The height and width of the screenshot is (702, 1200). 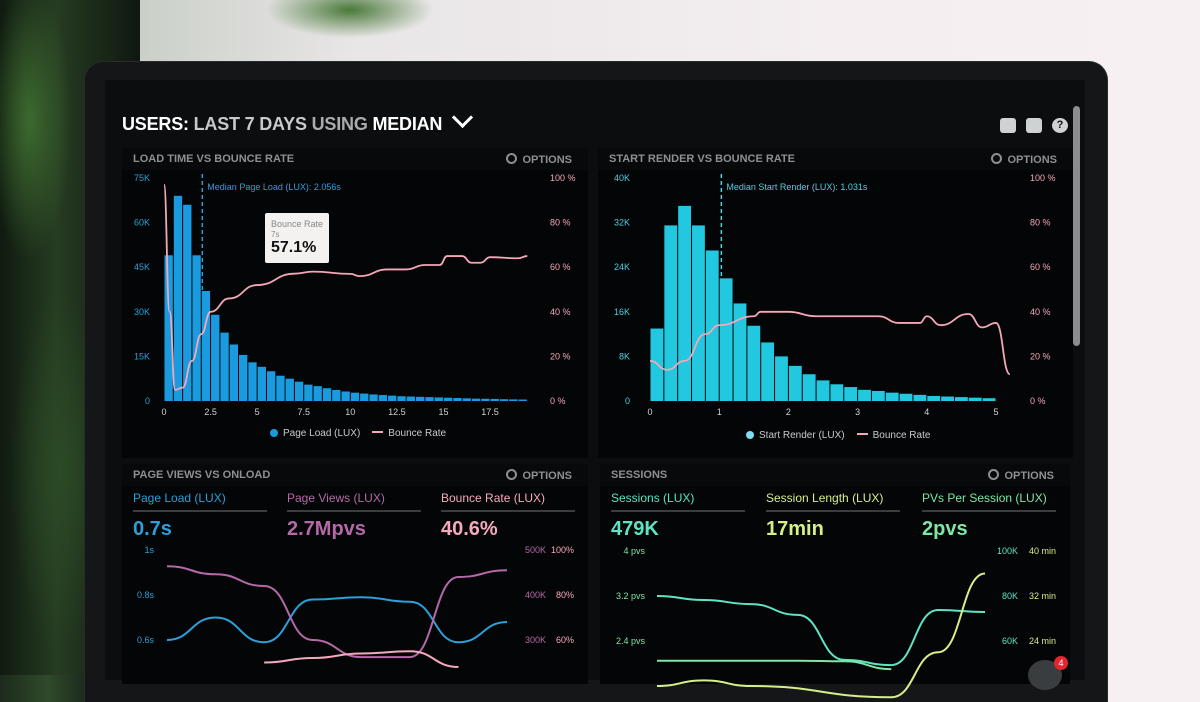 I want to click on y-tick-label: 8K, so click(x=624, y=356).